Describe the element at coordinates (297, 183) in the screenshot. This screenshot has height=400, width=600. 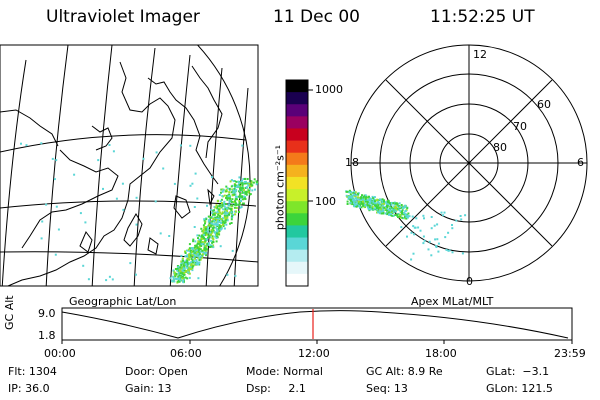
I see `colorbar-frame` at that location.